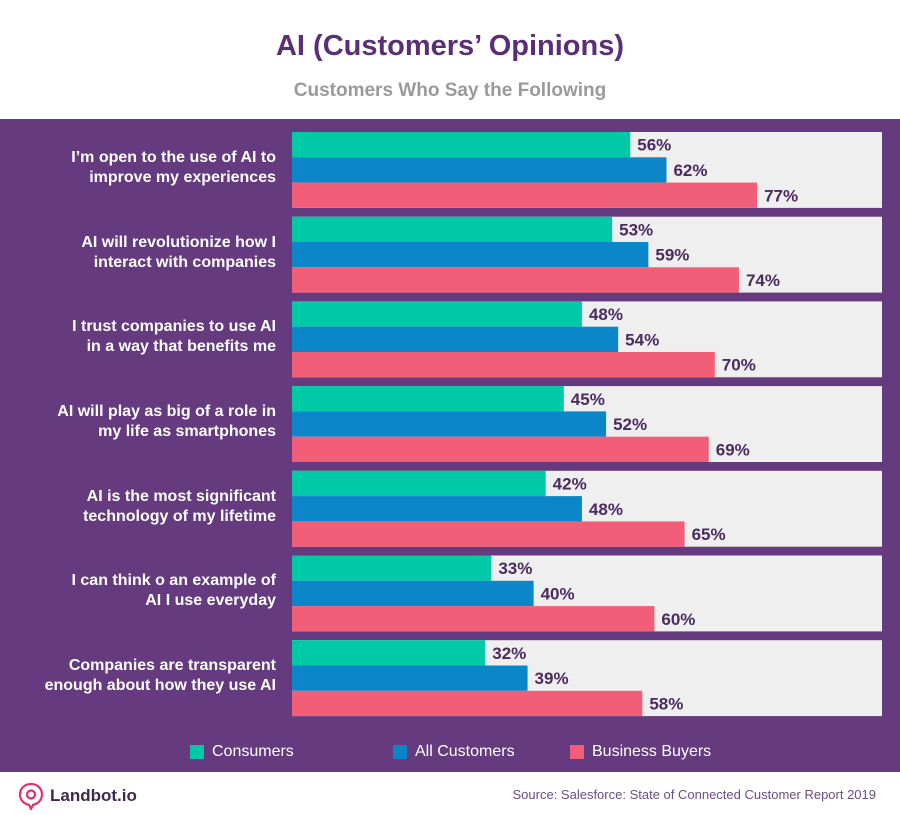 The height and width of the screenshot is (815, 900). Describe the element at coordinates (636, 229) in the screenshot. I see `data-label-consumers: 53%` at that location.